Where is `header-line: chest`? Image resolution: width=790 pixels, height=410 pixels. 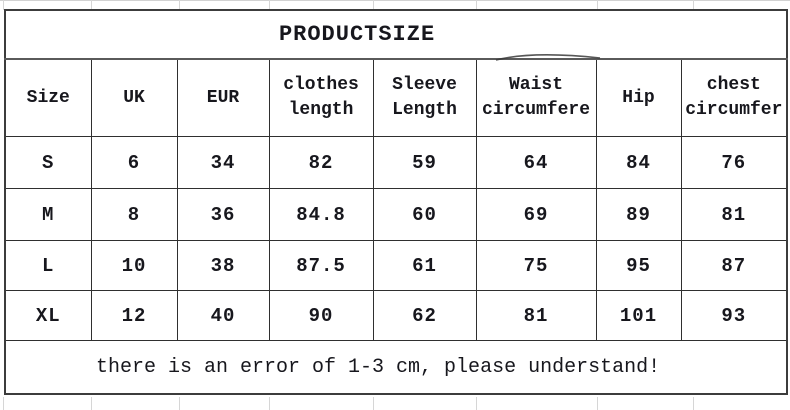 header-line: chest is located at coordinates (733, 85).